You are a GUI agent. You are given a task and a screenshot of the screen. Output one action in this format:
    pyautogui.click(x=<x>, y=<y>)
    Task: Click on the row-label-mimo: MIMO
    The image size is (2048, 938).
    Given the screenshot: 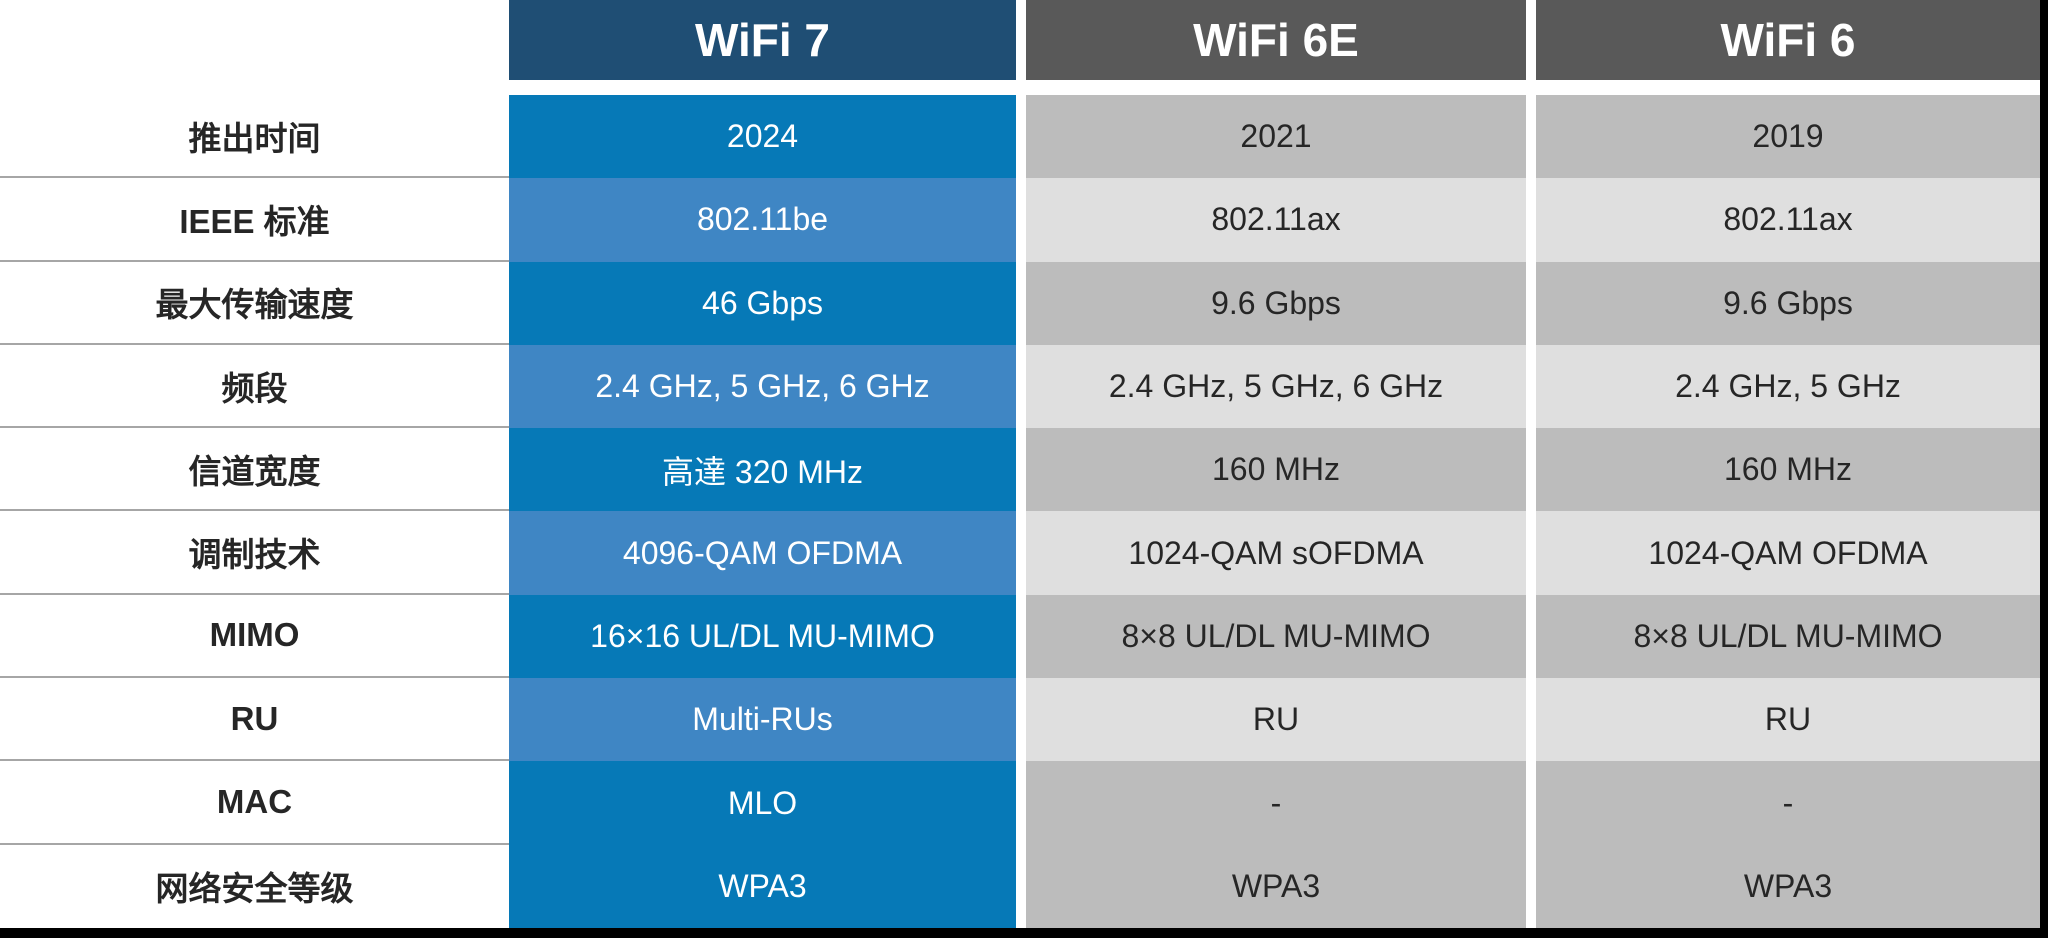 What is the action you would take?
    pyautogui.click(x=254, y=637)
    